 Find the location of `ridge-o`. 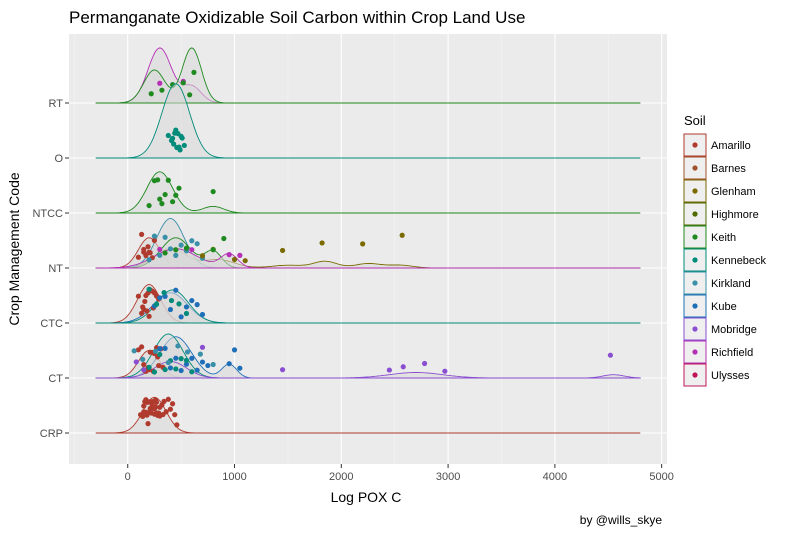

ridge-o is located at coordinates (368, 121).